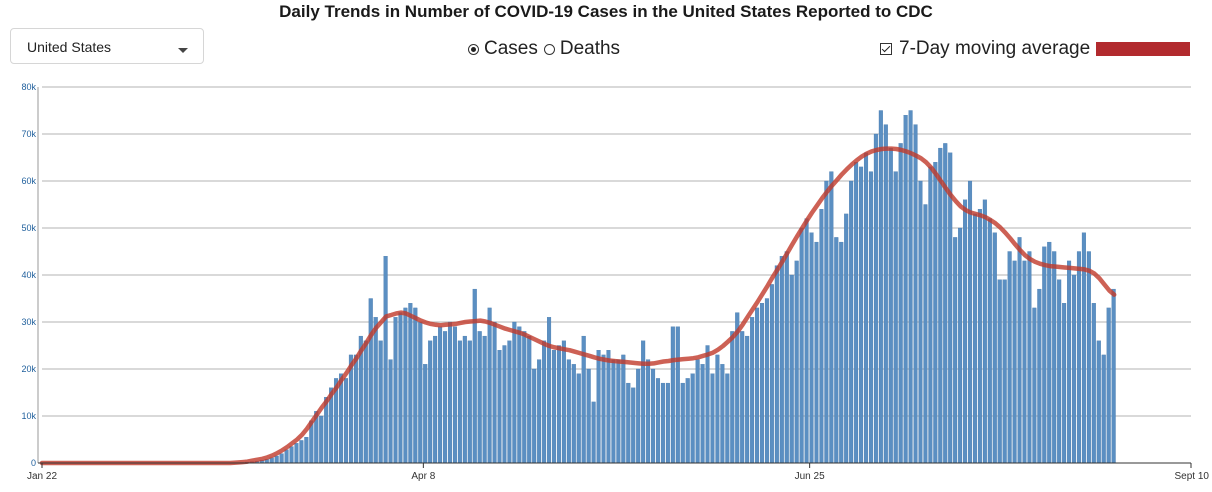 The height and width of the screenshot is (492, 1212). Describe the element at coordinates (28, 228) in the screenshot. I see `y-tick-label: 50k` at that location.